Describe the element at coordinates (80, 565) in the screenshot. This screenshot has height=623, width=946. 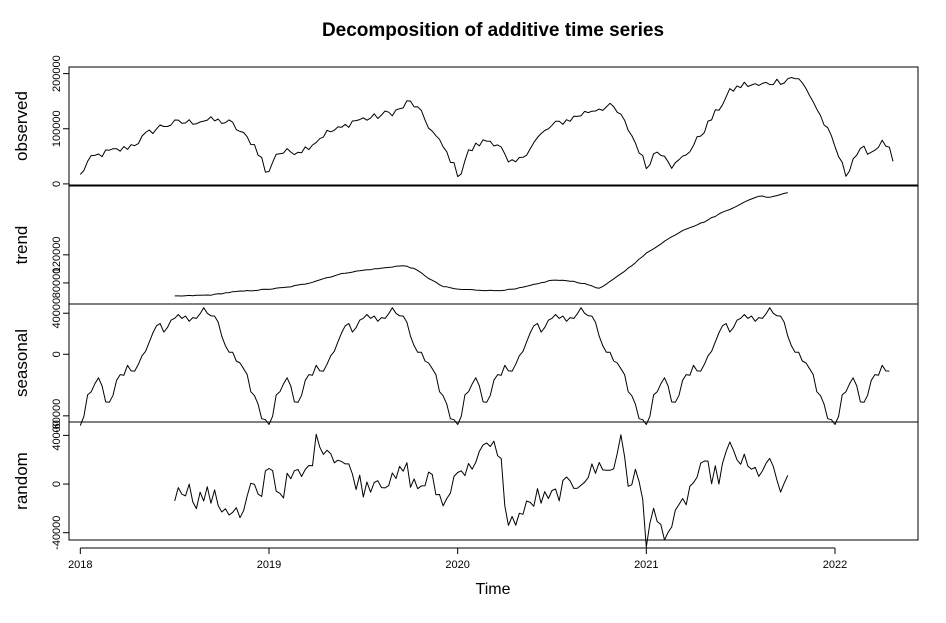
I see `x-tick-label: 2018` at that location.